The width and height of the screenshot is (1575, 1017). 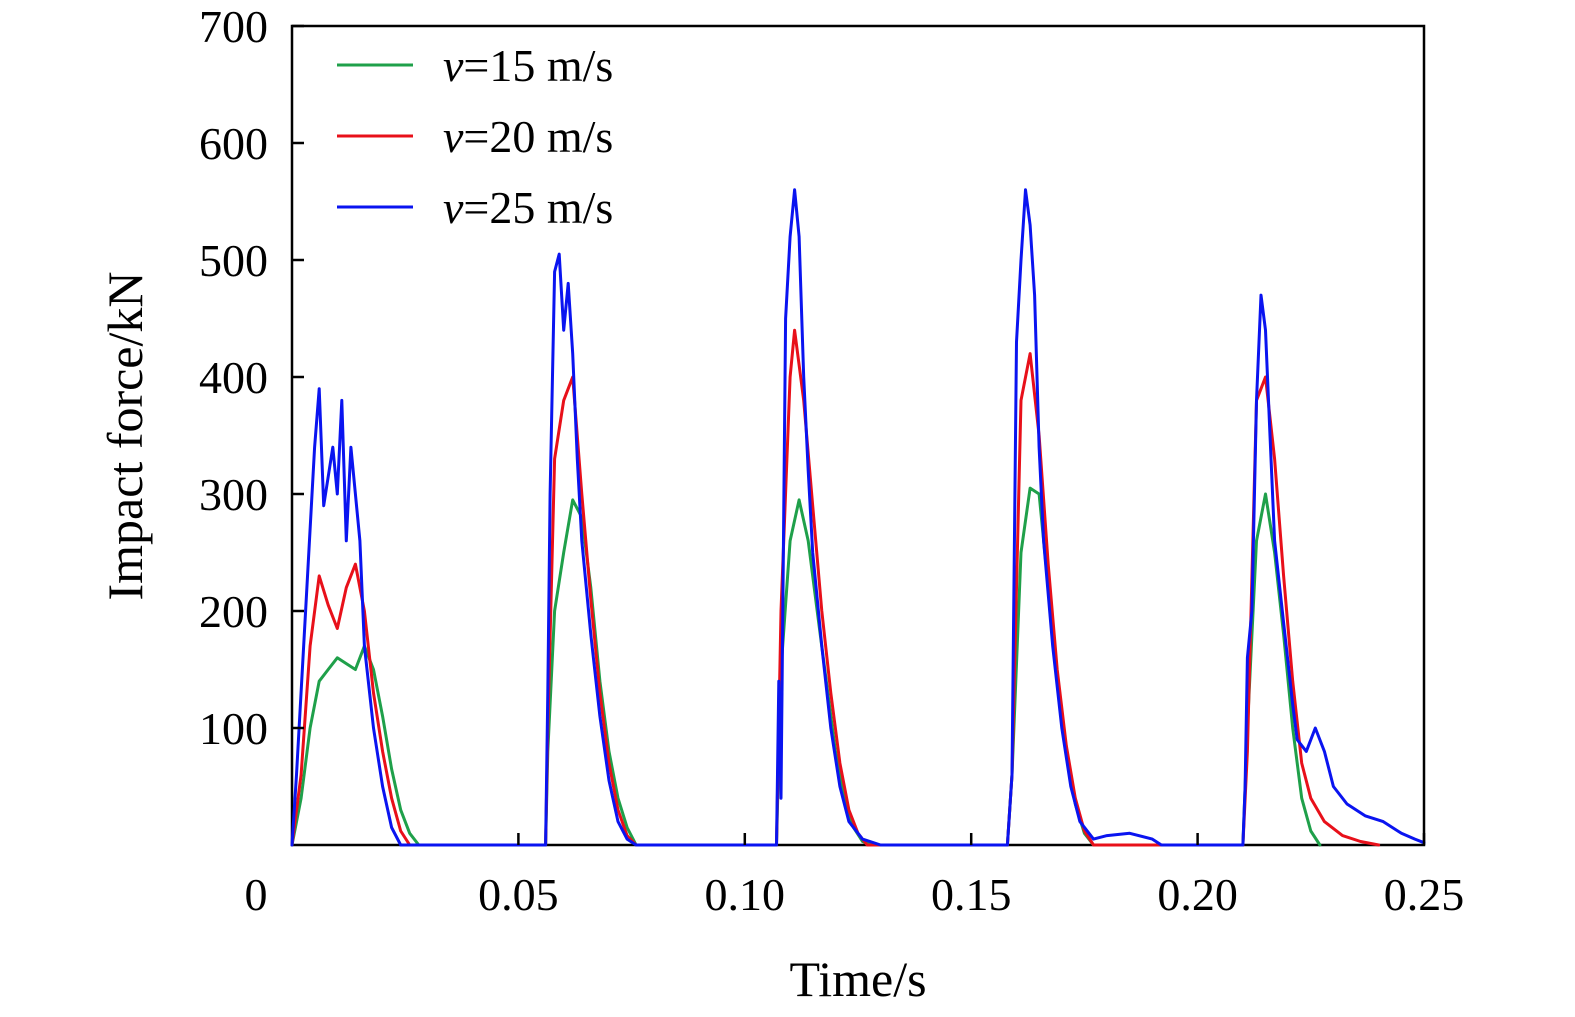 I want to click on y-tick-label: 200, so click(x=233, y=611).